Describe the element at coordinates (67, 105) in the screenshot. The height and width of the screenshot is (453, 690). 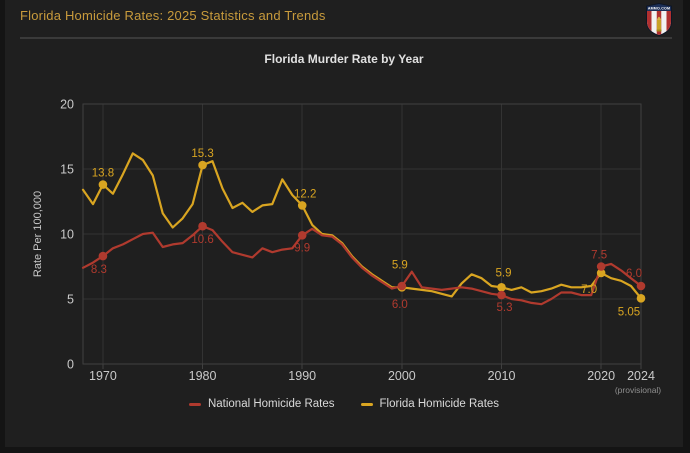
I see `y-tick-label: 20` at that location.